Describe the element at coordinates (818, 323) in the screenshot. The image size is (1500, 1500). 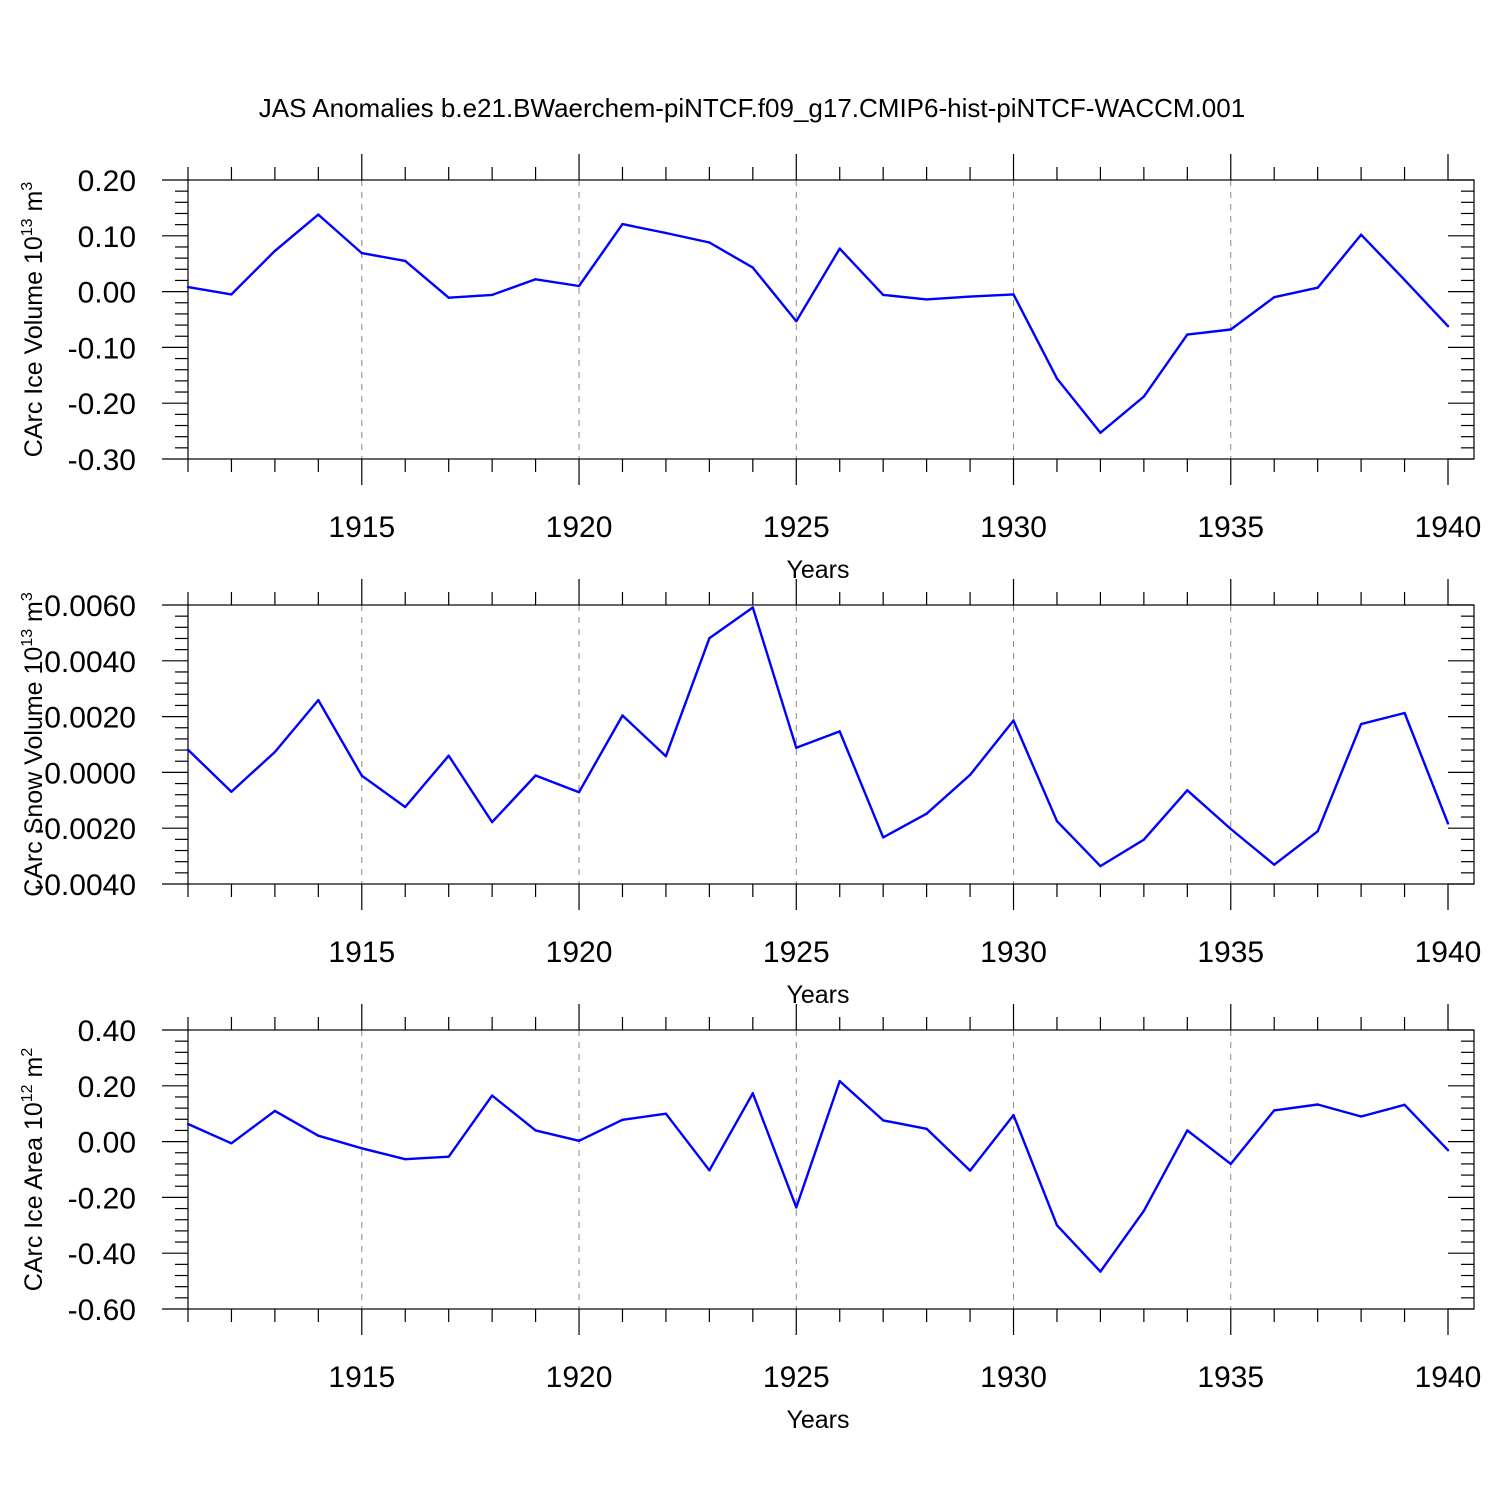
I see `series-line-ice-volume` at that location.